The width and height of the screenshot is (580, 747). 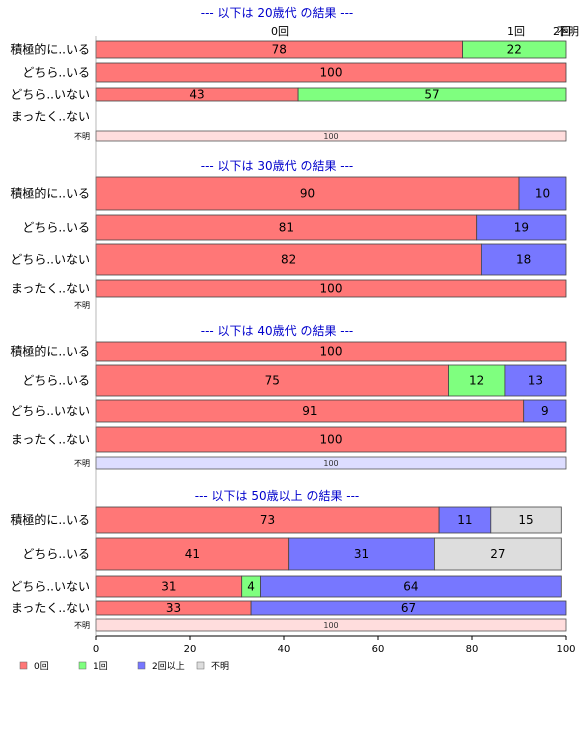 What do you see at coordinates (100, 666) in the screenshot?
I see `legend-label: 1回` at bounding box center [100, 666].